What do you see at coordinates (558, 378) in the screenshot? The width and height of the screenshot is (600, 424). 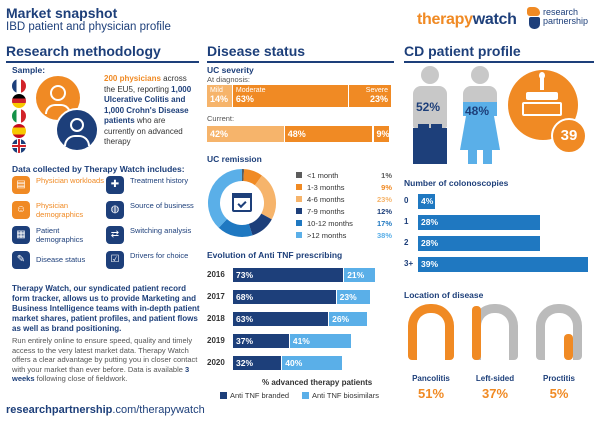 I see `location-label: Proctitis` at bounding box center [558, 378].